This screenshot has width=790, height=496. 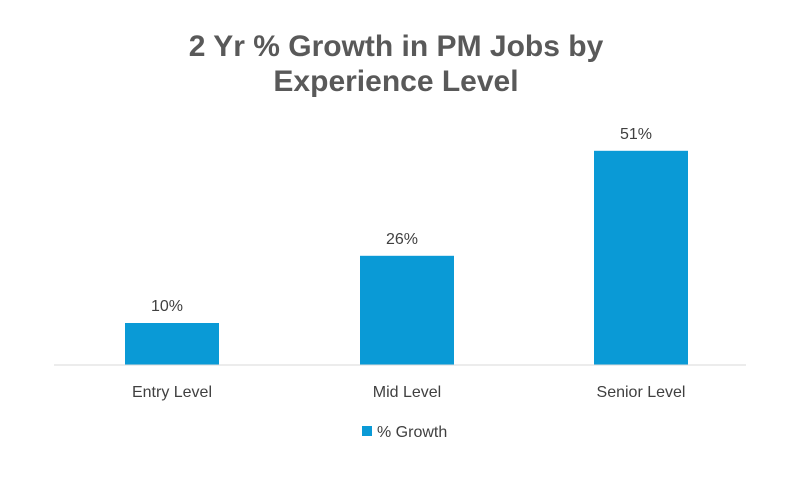 I want to click on data-label: 26%, so click(x=402, y=239).